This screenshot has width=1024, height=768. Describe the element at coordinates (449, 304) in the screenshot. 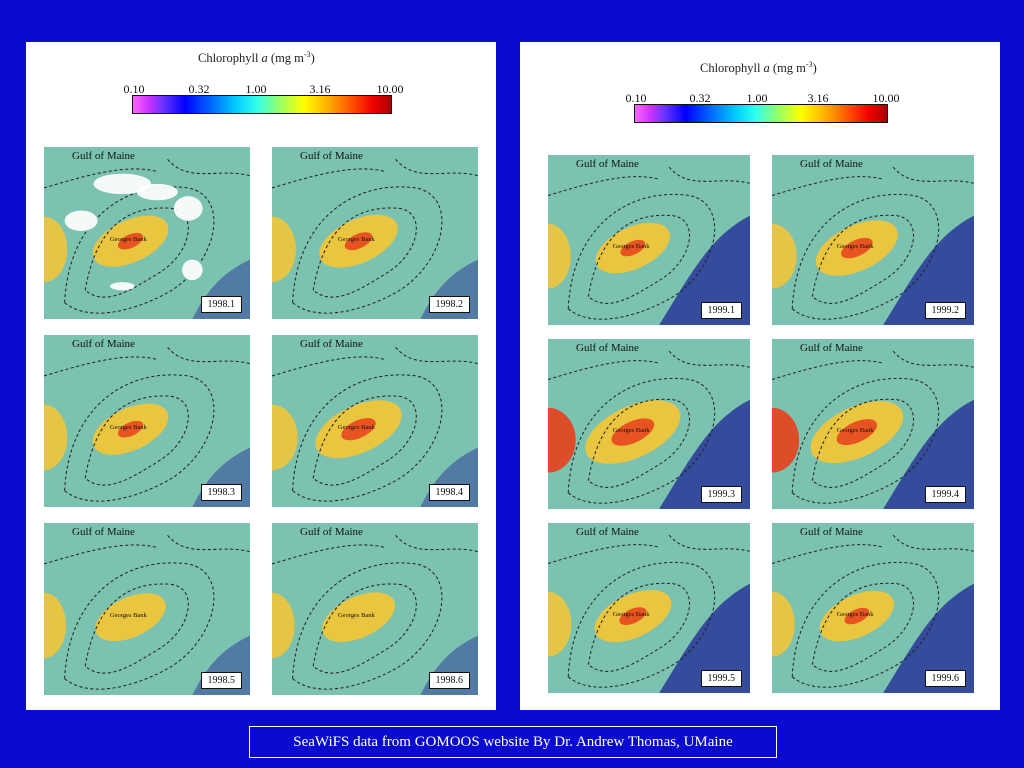

I see `year-label: 1998.2` at that location.